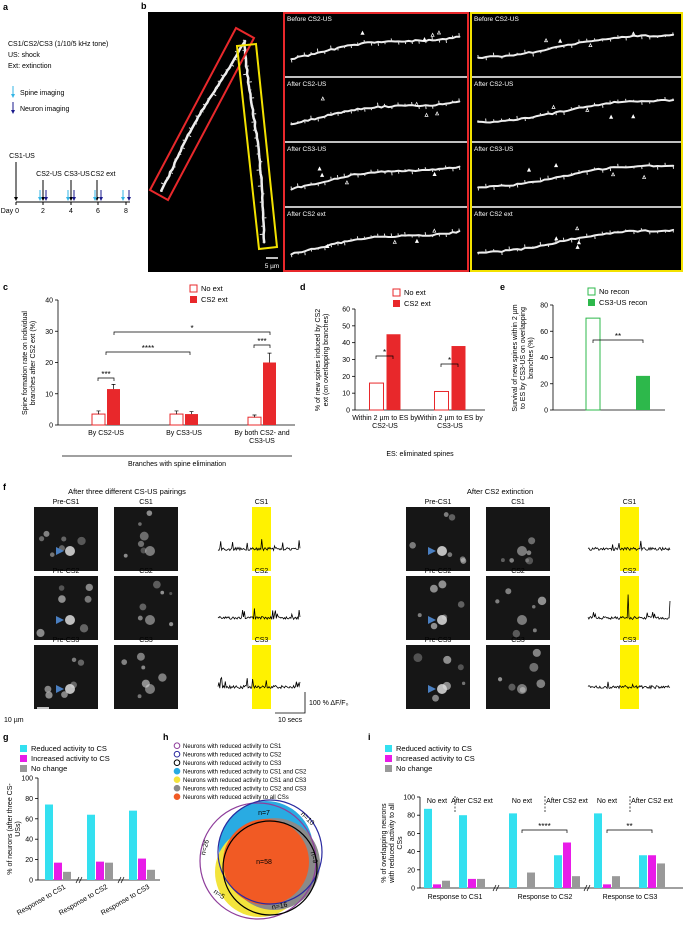 The width and height of the screenshot is (685, 933). What do you see at coordinates (270, 868) in the screenshot?
I see `venn-cs3` at bounding box center [270, 868].